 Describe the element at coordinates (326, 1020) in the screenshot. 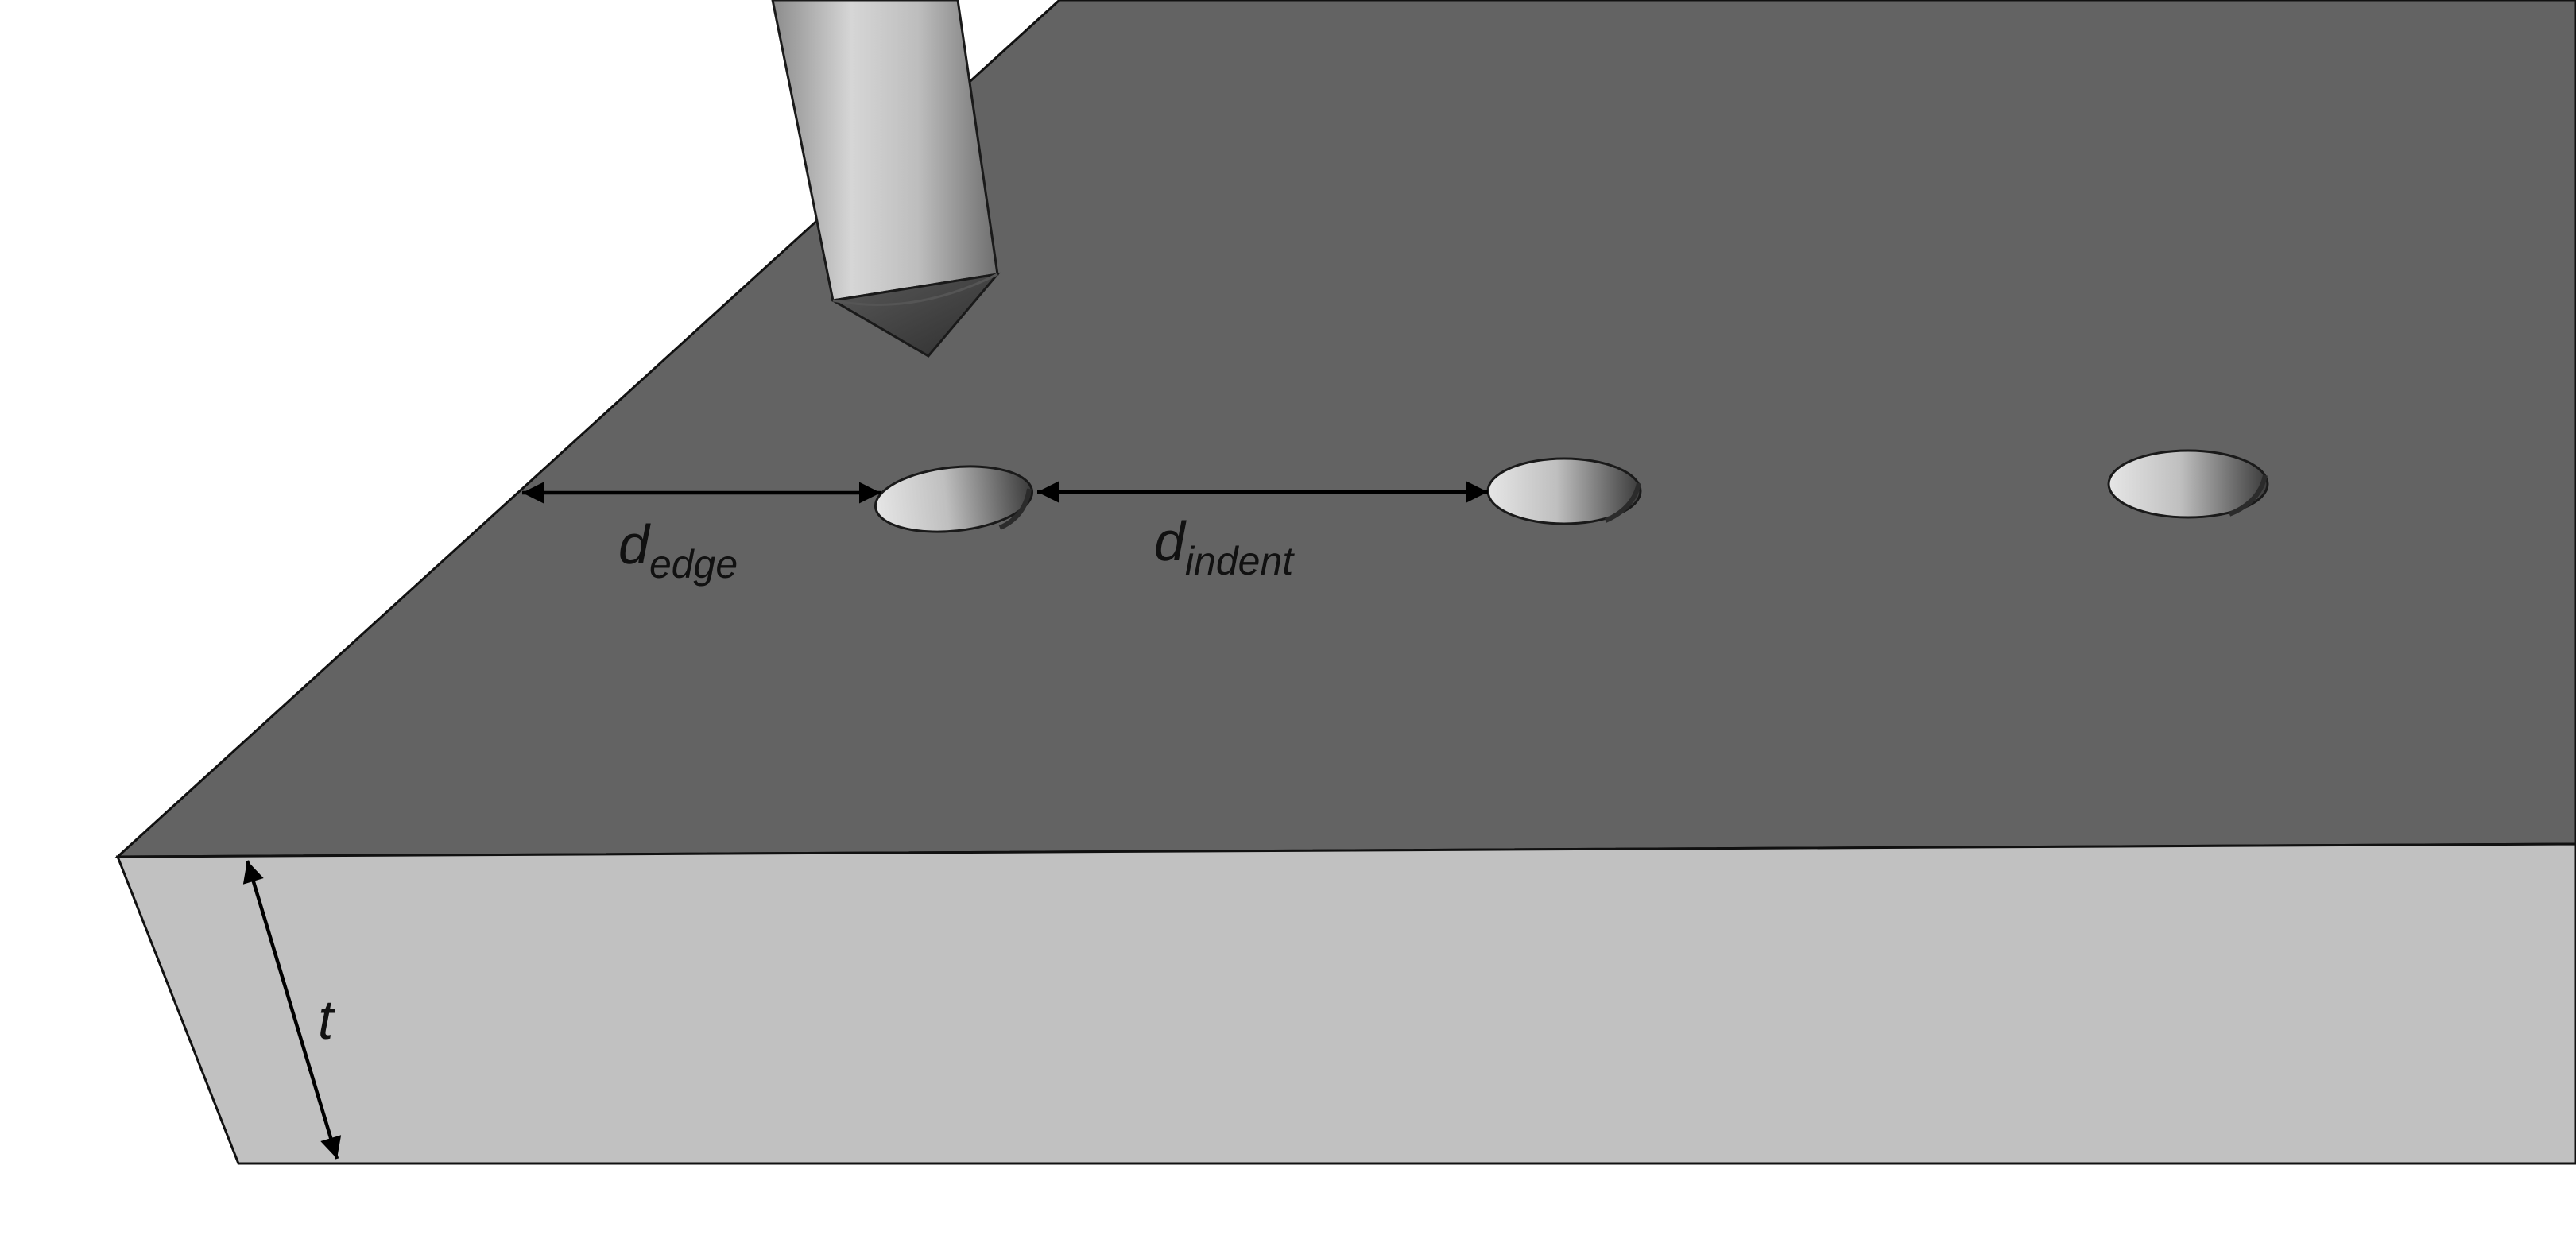

I see `thickness-label: t` at that location.